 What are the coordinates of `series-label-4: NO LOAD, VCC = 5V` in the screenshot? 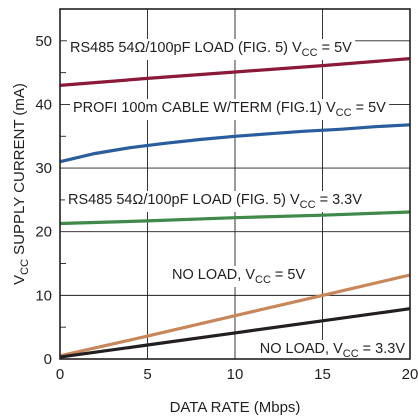 It's located at (238, 276).